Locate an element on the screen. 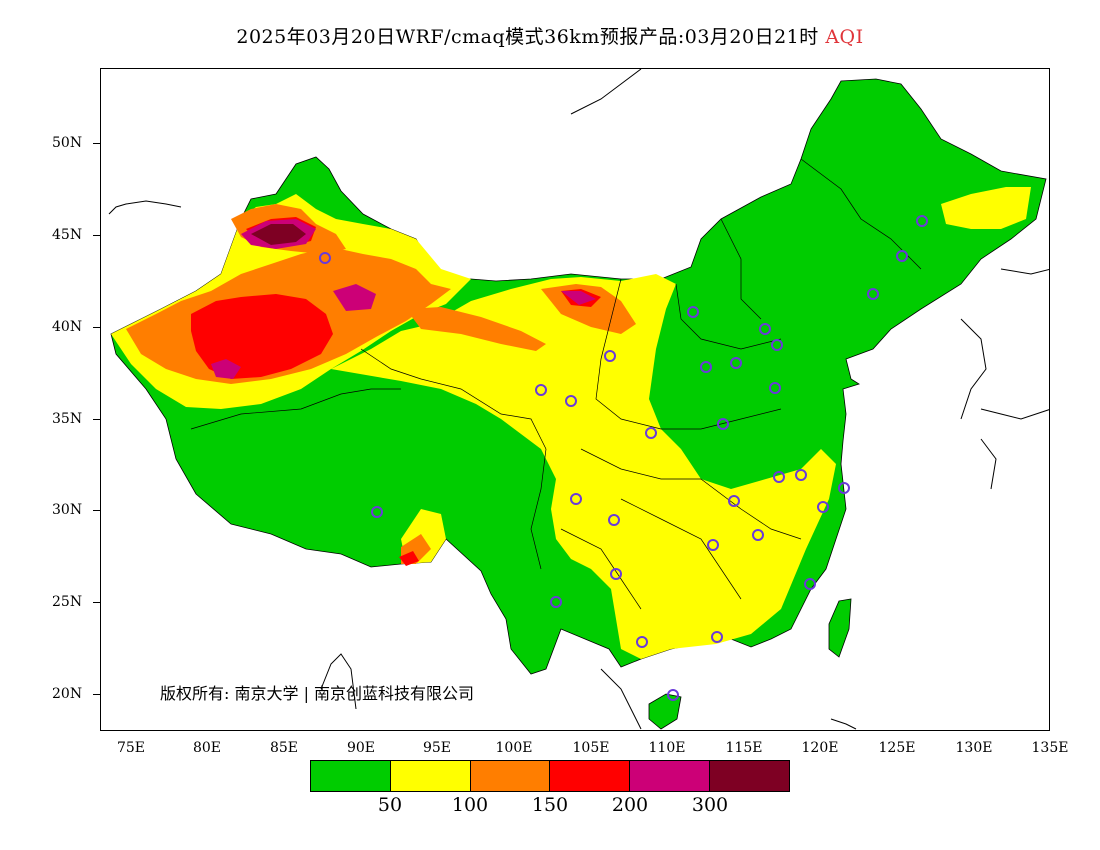 This screenshot has width=1100, height=850. lon-label-135e: 135E is located at coordinates (1050, 748).